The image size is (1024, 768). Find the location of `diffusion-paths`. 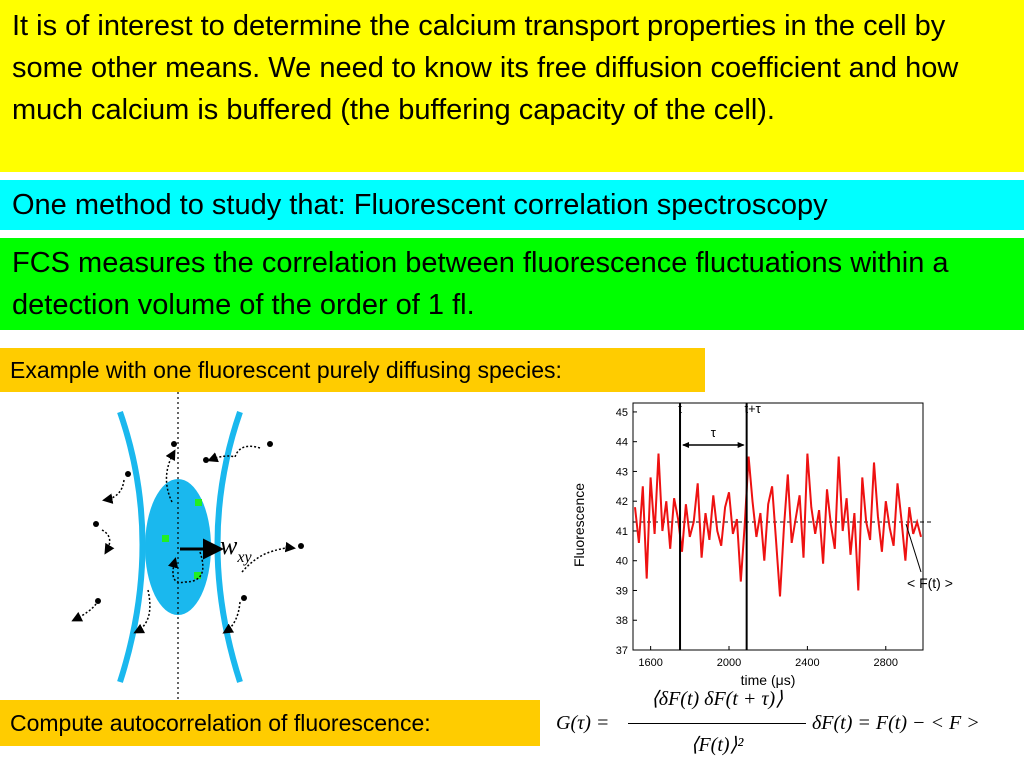

diffusion-paths is located at coordinates (183, 539).